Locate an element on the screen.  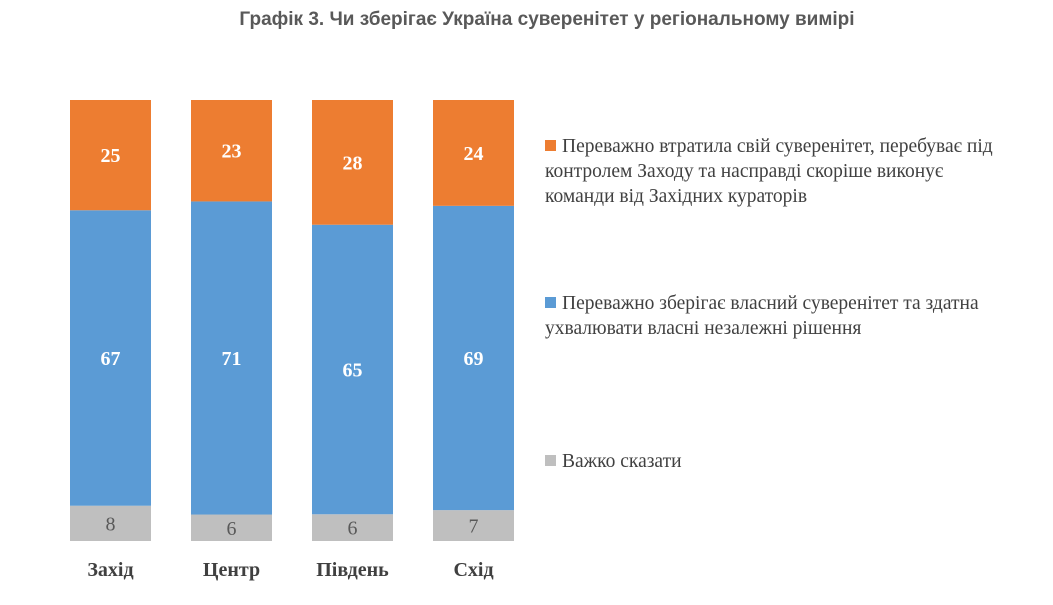
data-label-zakhid-hard-to-say: 8 is located at coordinates (111, 524).